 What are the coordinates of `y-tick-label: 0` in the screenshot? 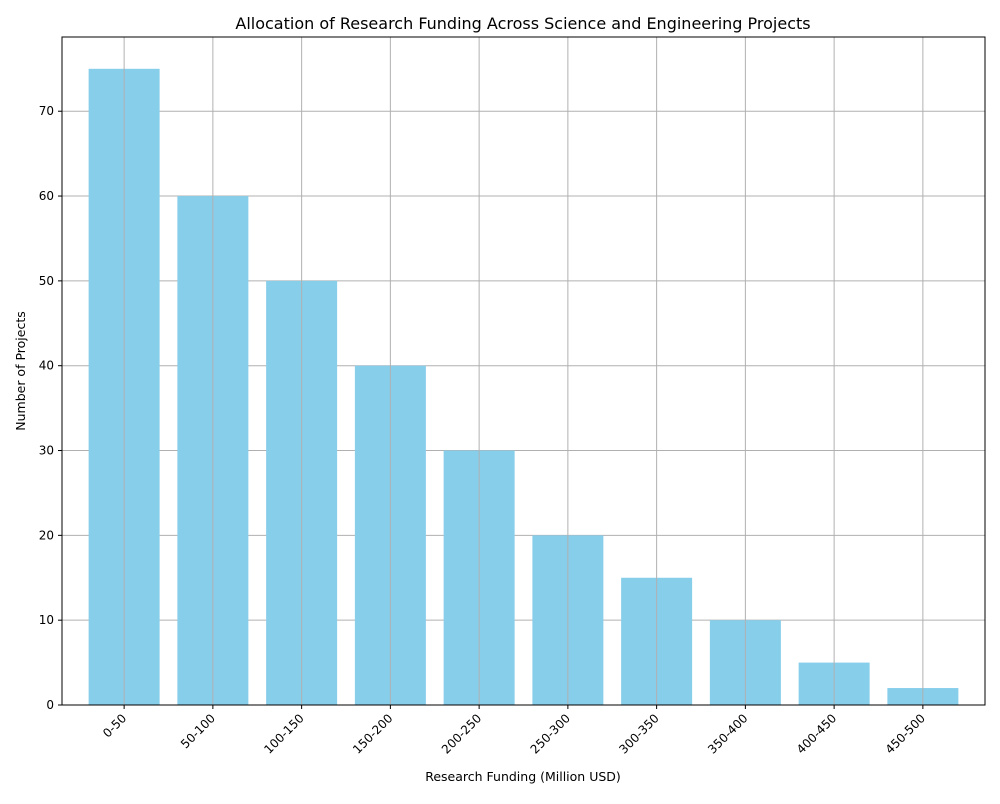 It's located at (50, 705).